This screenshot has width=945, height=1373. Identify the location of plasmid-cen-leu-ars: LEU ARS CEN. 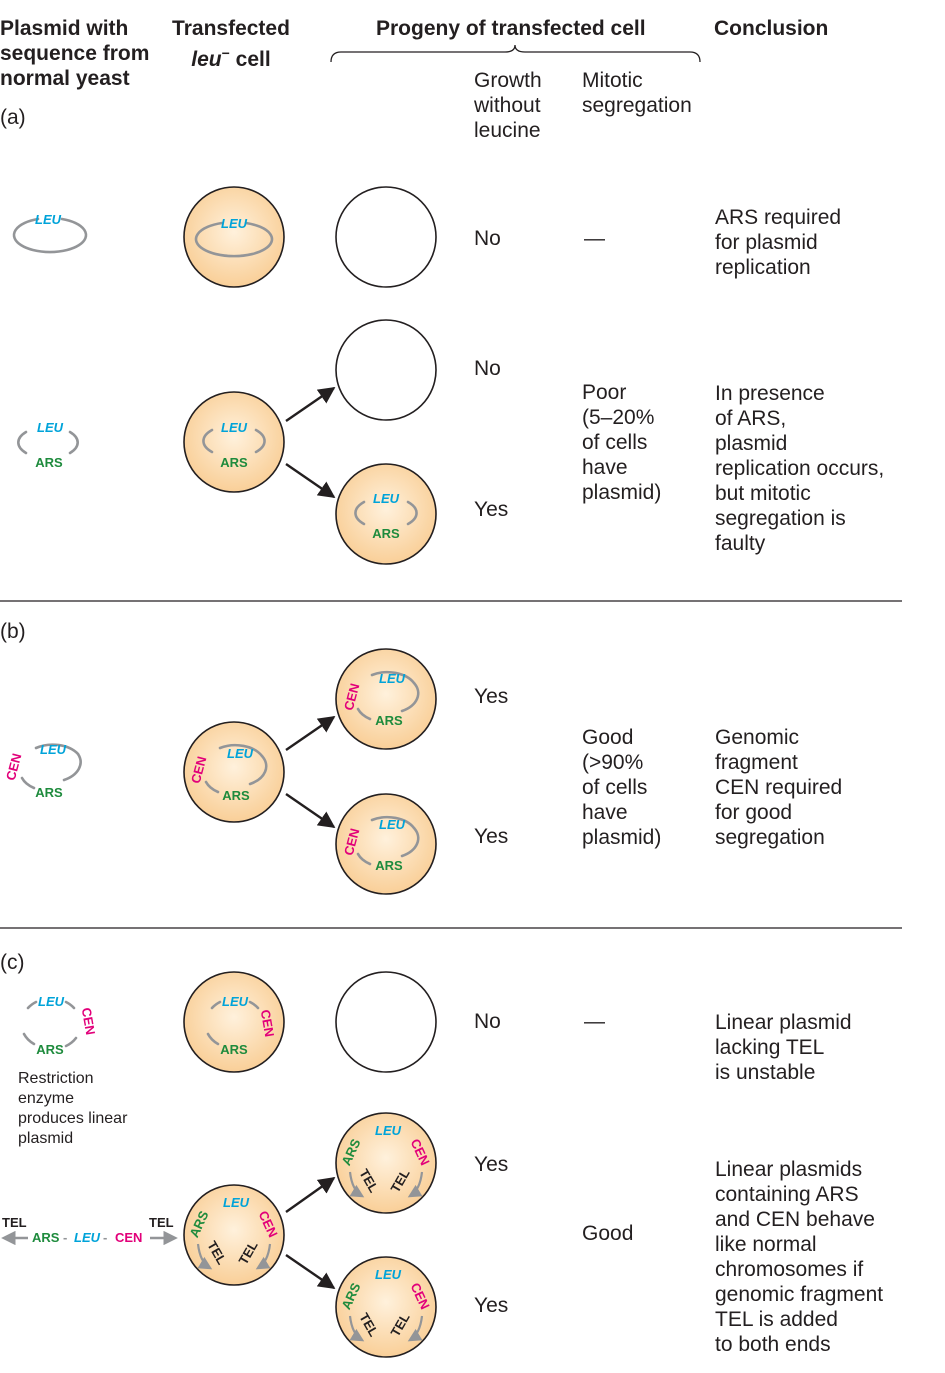
(42, 771).